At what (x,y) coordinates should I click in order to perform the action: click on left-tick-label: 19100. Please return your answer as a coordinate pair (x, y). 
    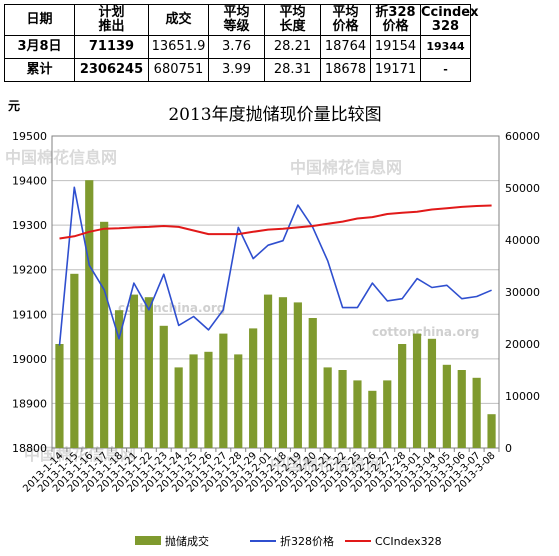
    Looking at the image, I should click on (29, 314).